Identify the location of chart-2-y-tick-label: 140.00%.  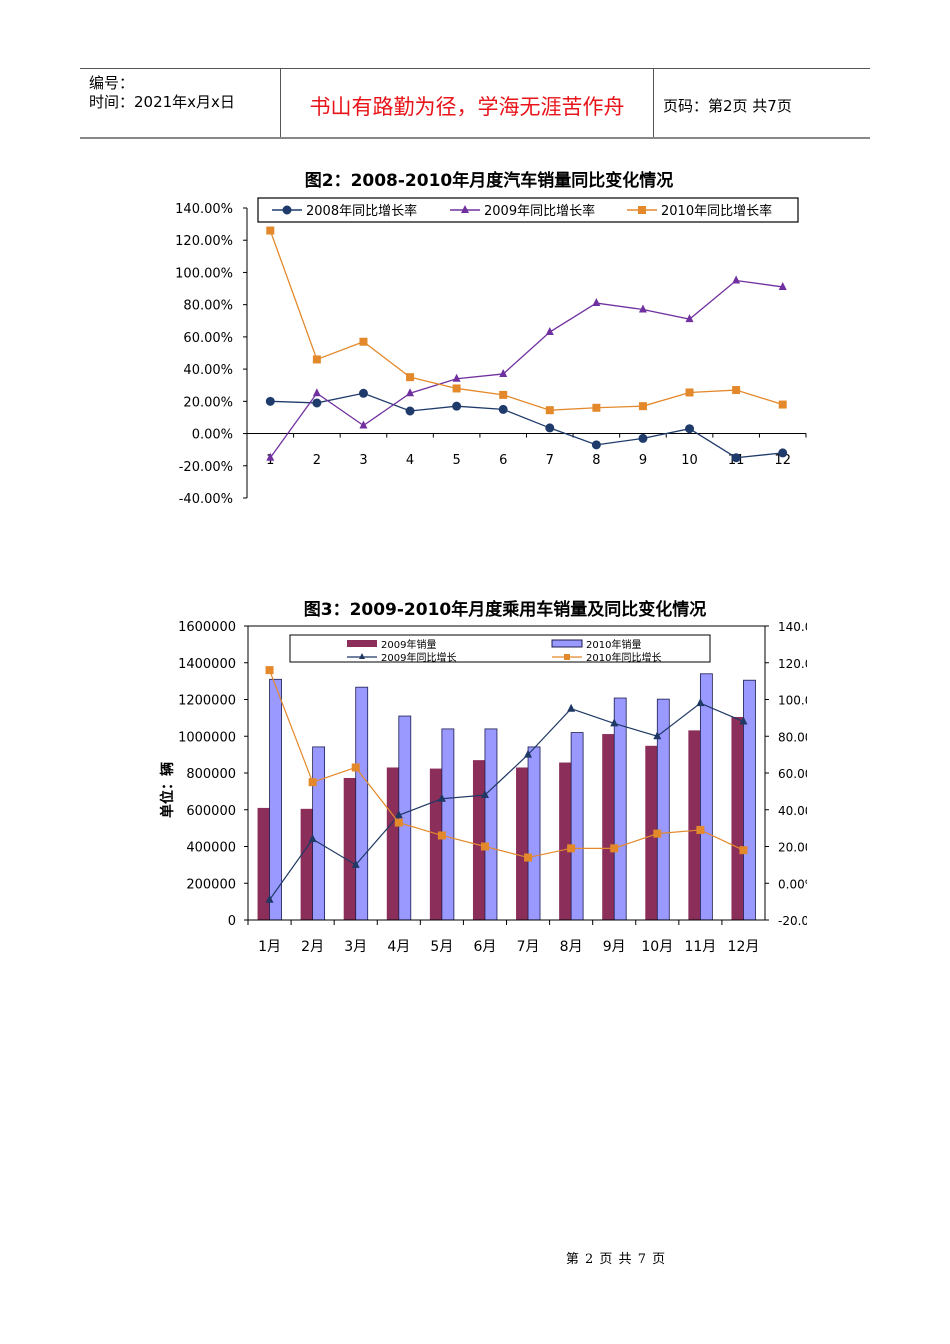
(204, 209).